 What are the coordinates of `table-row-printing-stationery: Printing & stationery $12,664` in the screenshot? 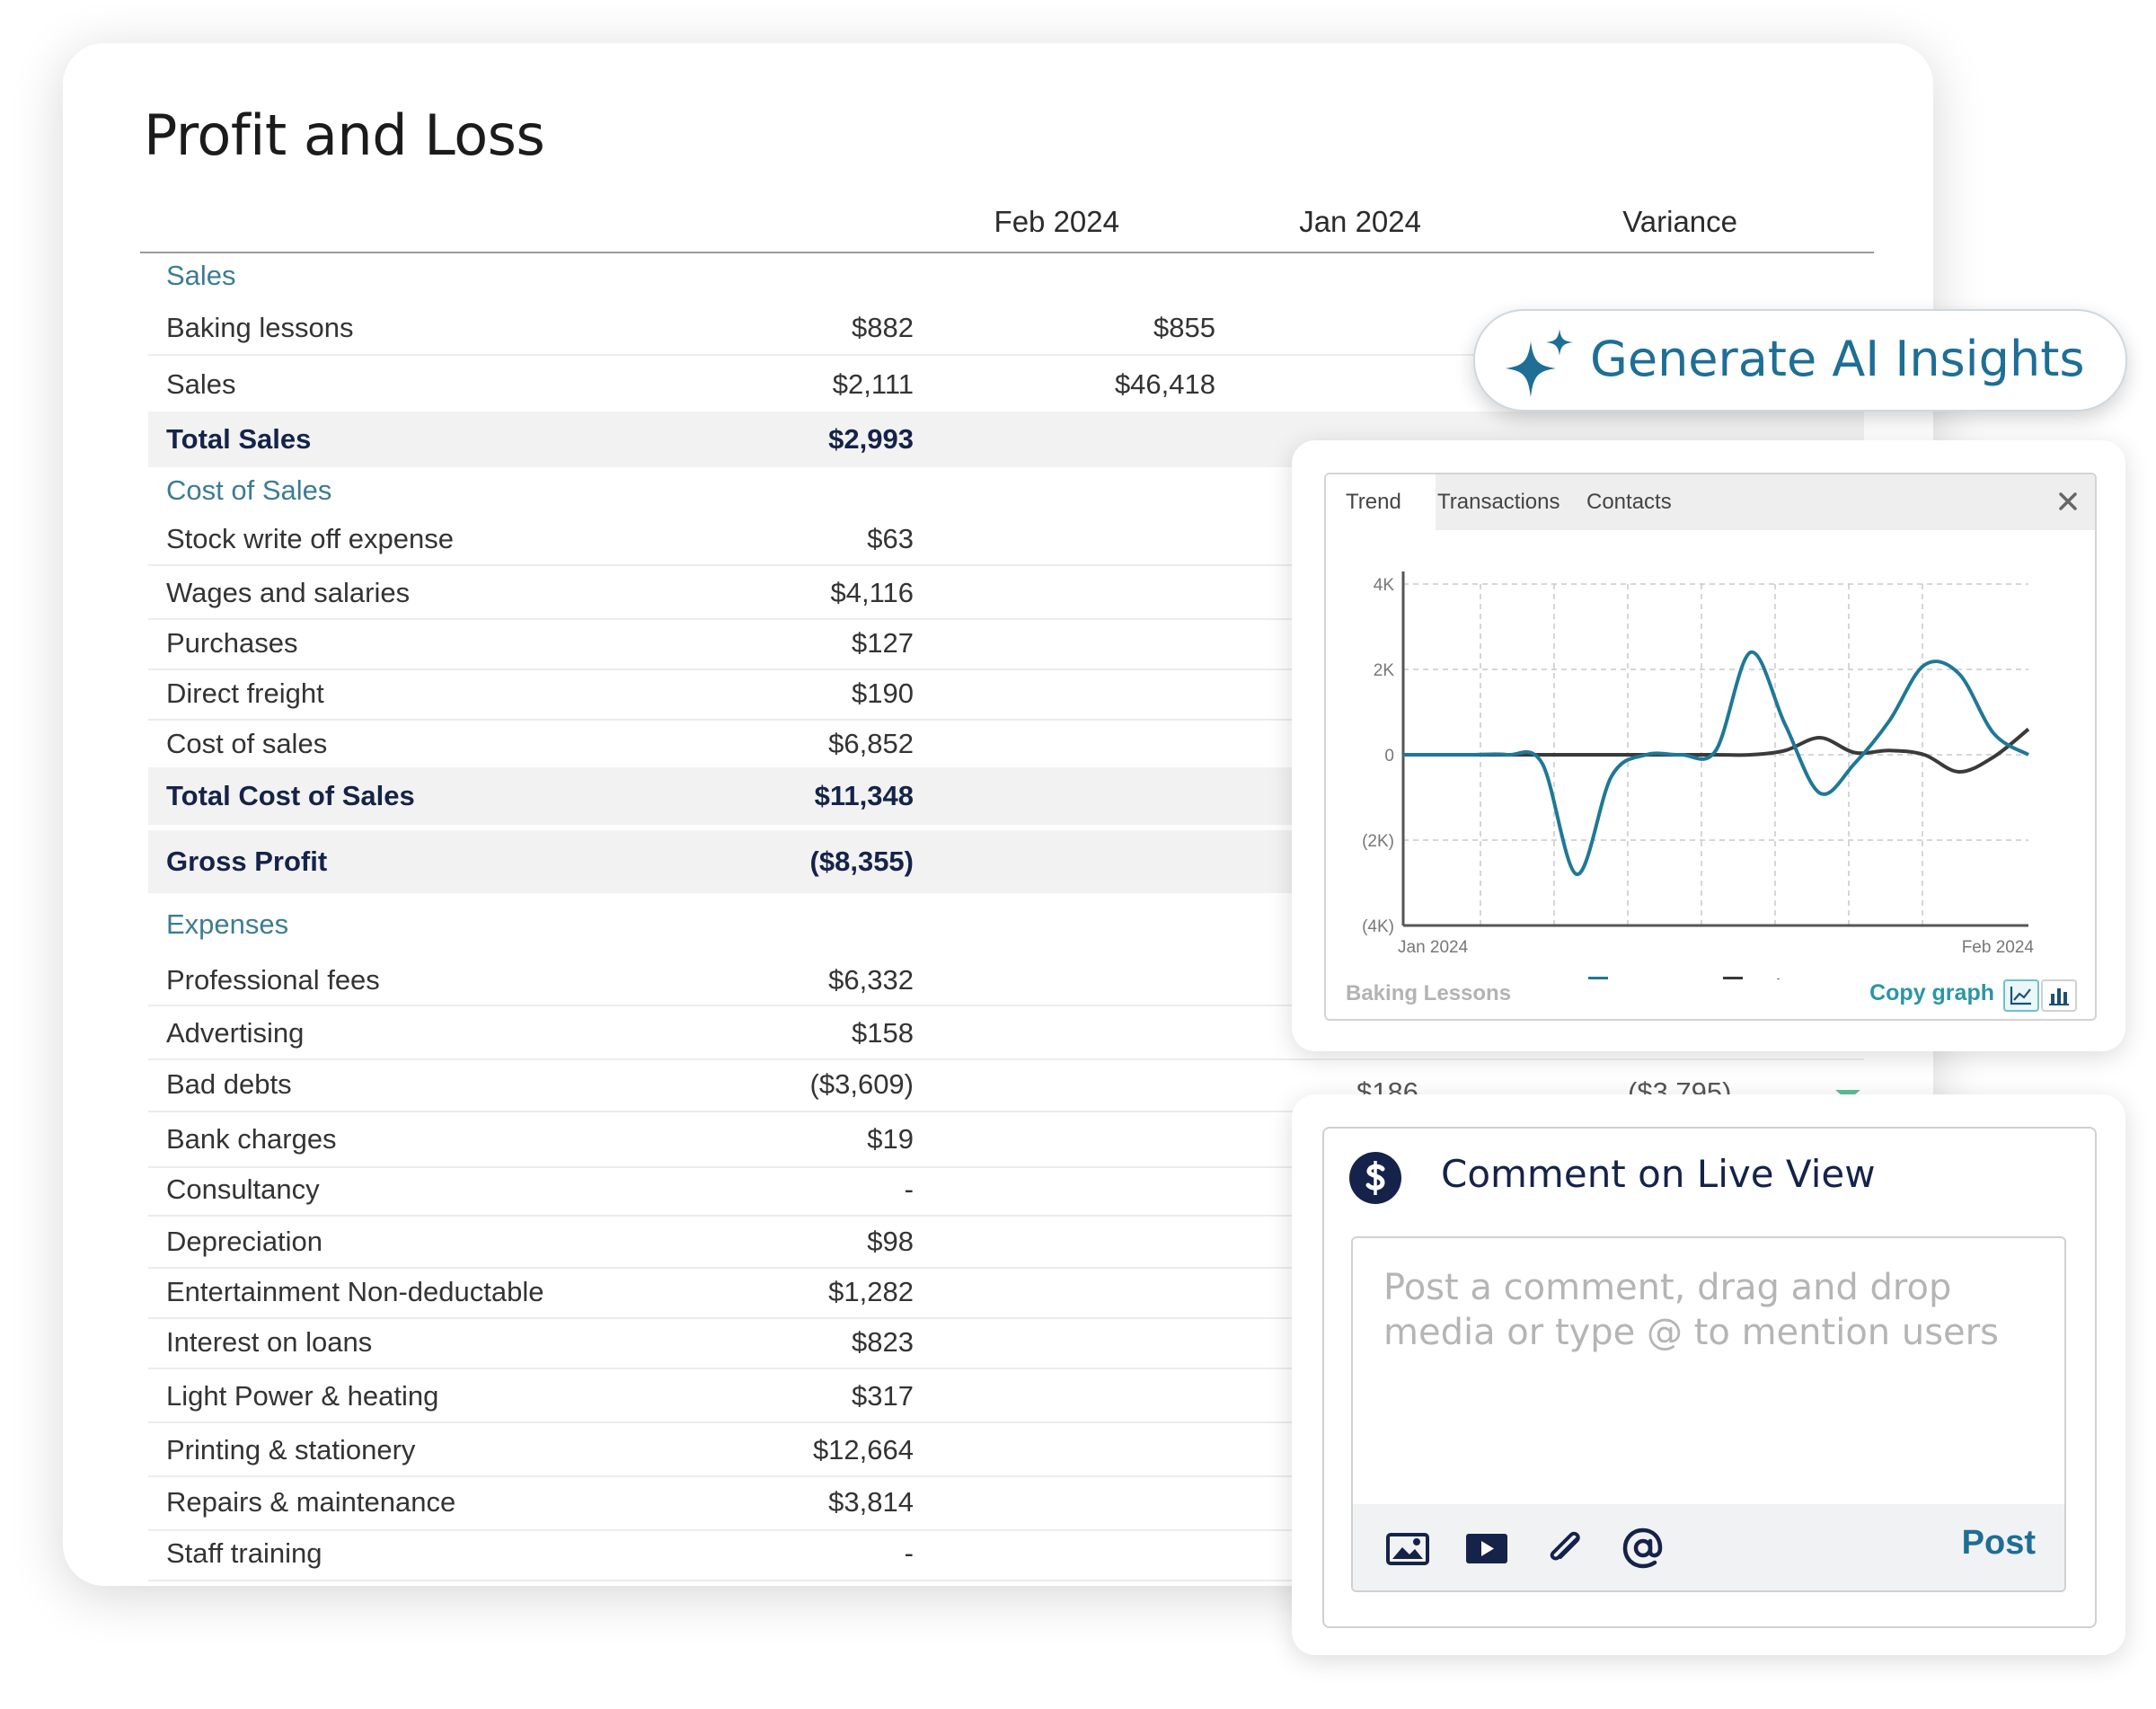 It's located at (1006, 1451).